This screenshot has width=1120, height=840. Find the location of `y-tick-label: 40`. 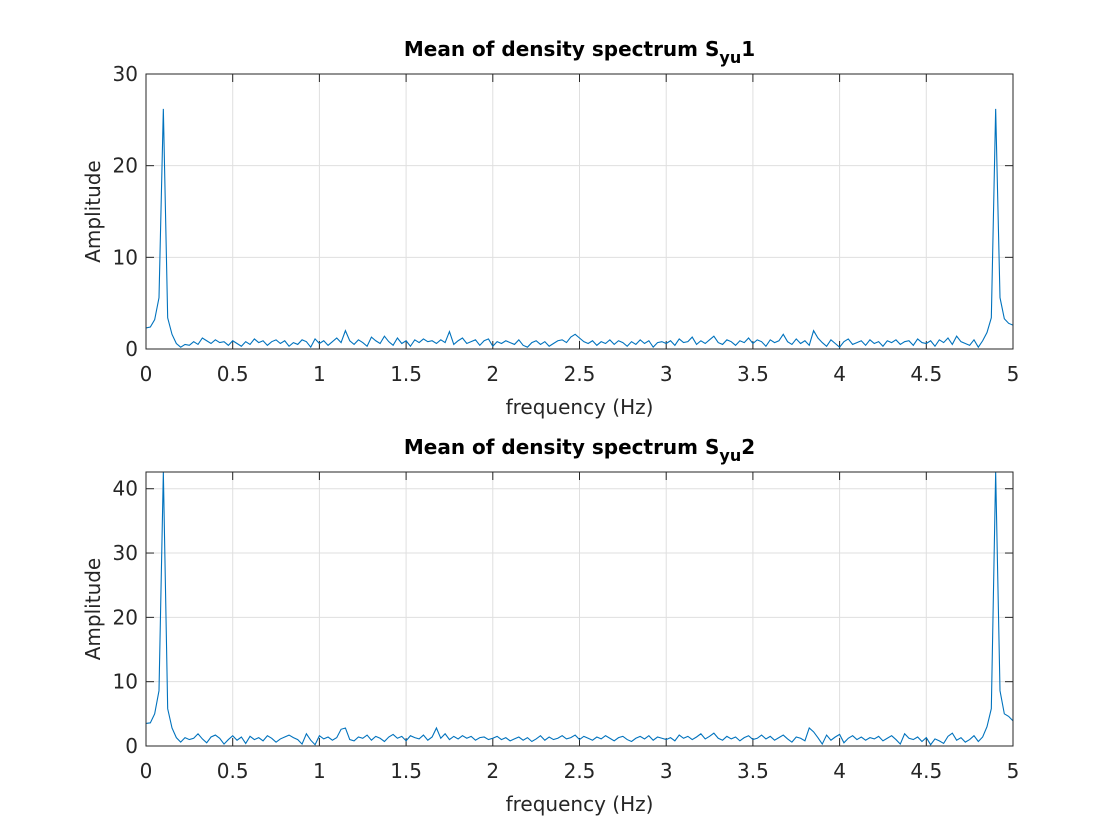

y-tick-label: 40 is located at coordinates (125, 489).